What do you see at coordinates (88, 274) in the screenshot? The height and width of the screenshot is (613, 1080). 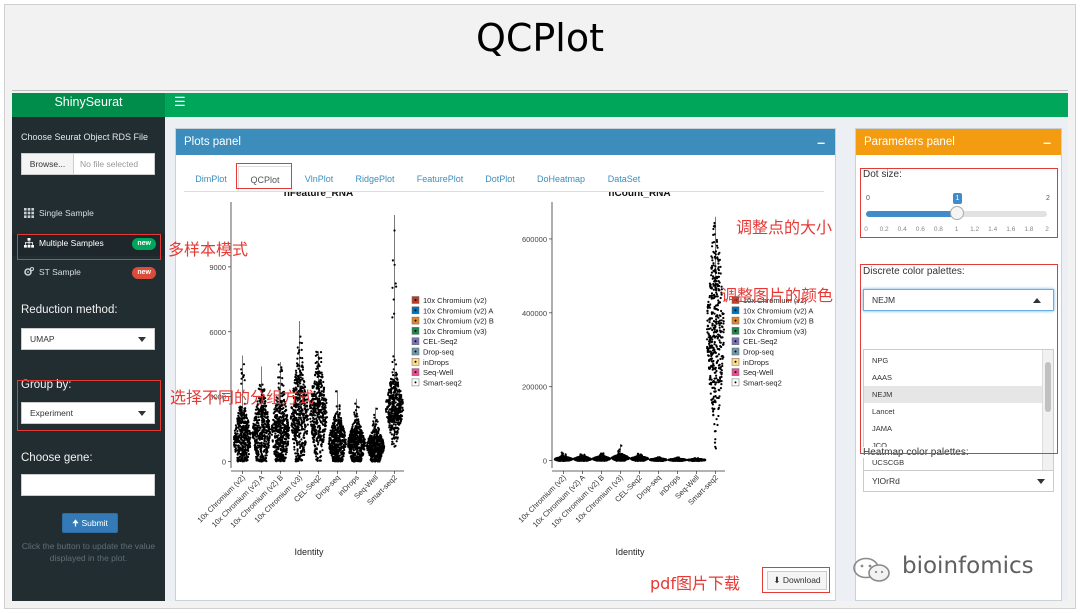 I see `sidebar-item-st-sample: ST Sample new` at bounding box center [88, 274].